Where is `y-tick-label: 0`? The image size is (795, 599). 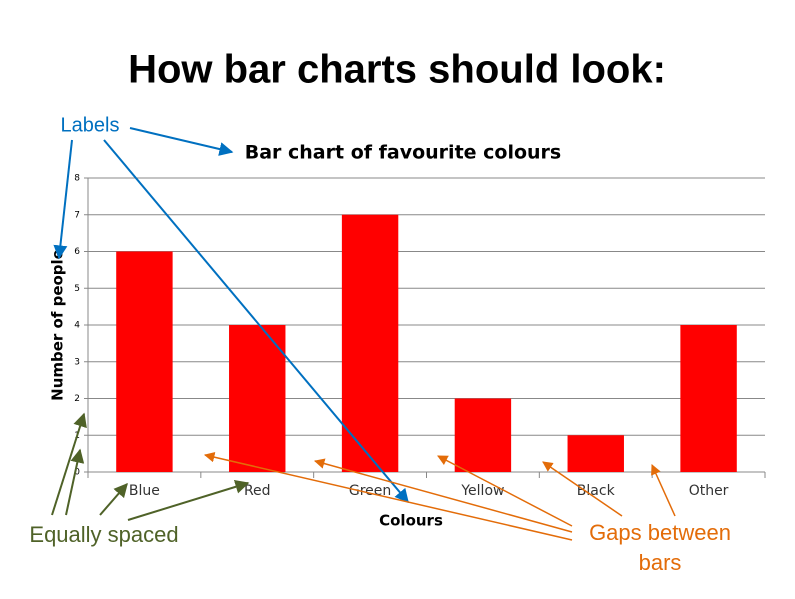 y-tick-label: 0 is located at coordinates (77, 473).